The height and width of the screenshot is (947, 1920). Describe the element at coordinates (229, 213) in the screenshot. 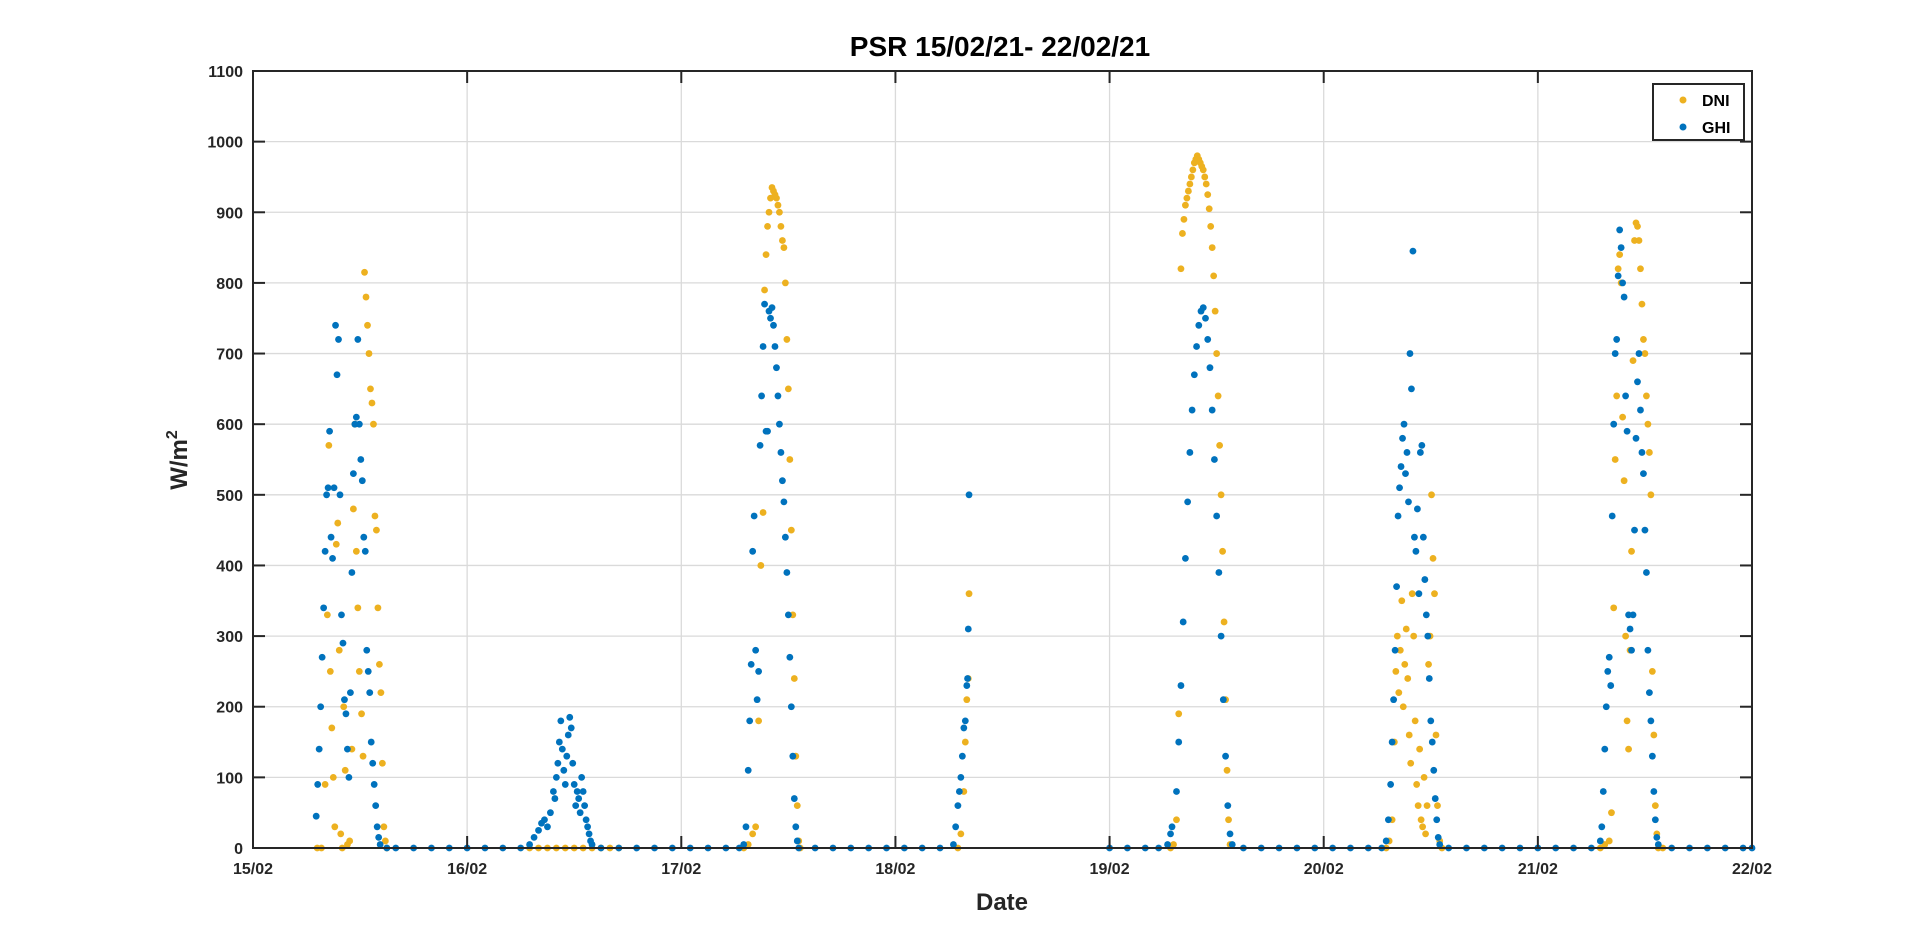

I see `y-tick-label: 900` at that location.